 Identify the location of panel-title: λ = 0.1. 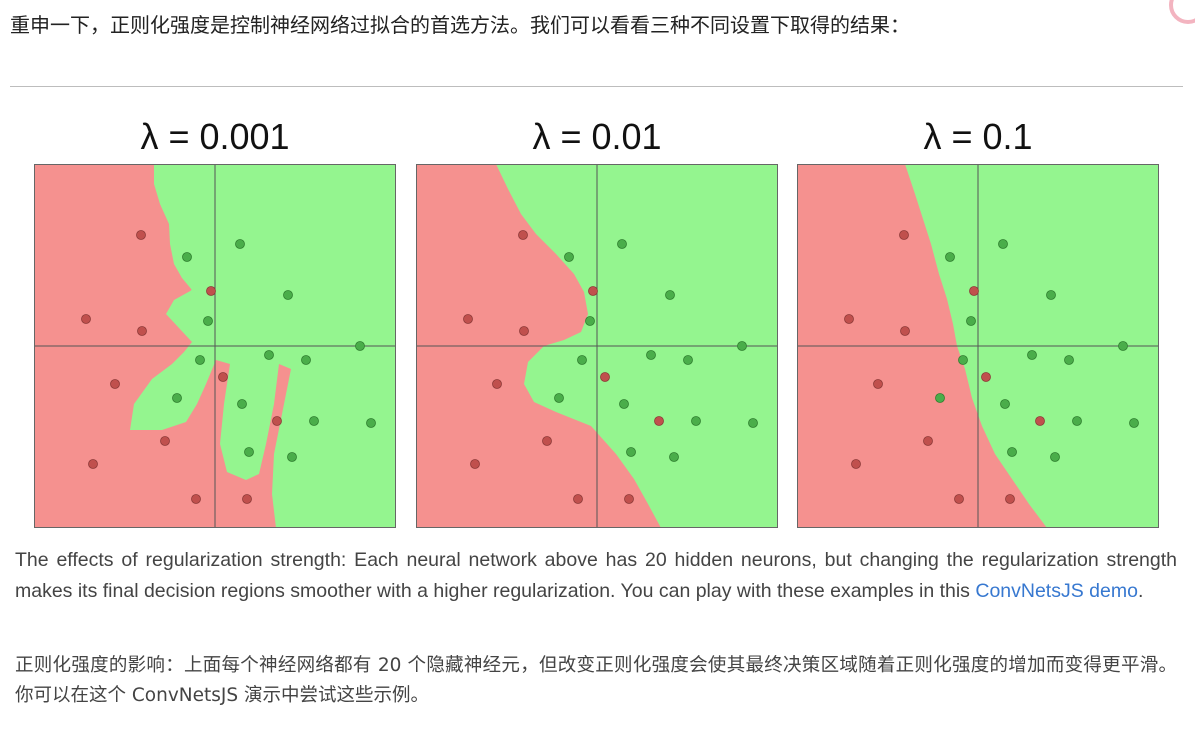
(978, 136).